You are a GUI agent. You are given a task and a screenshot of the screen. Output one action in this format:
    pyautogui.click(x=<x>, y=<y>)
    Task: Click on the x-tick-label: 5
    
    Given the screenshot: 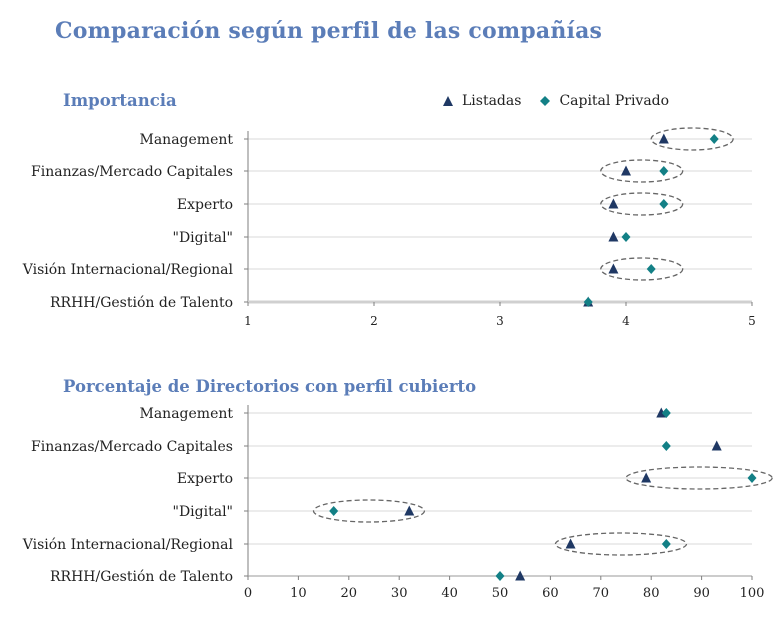 What is the action you would take?
    pyautogui.click(x=752, y=321)
    